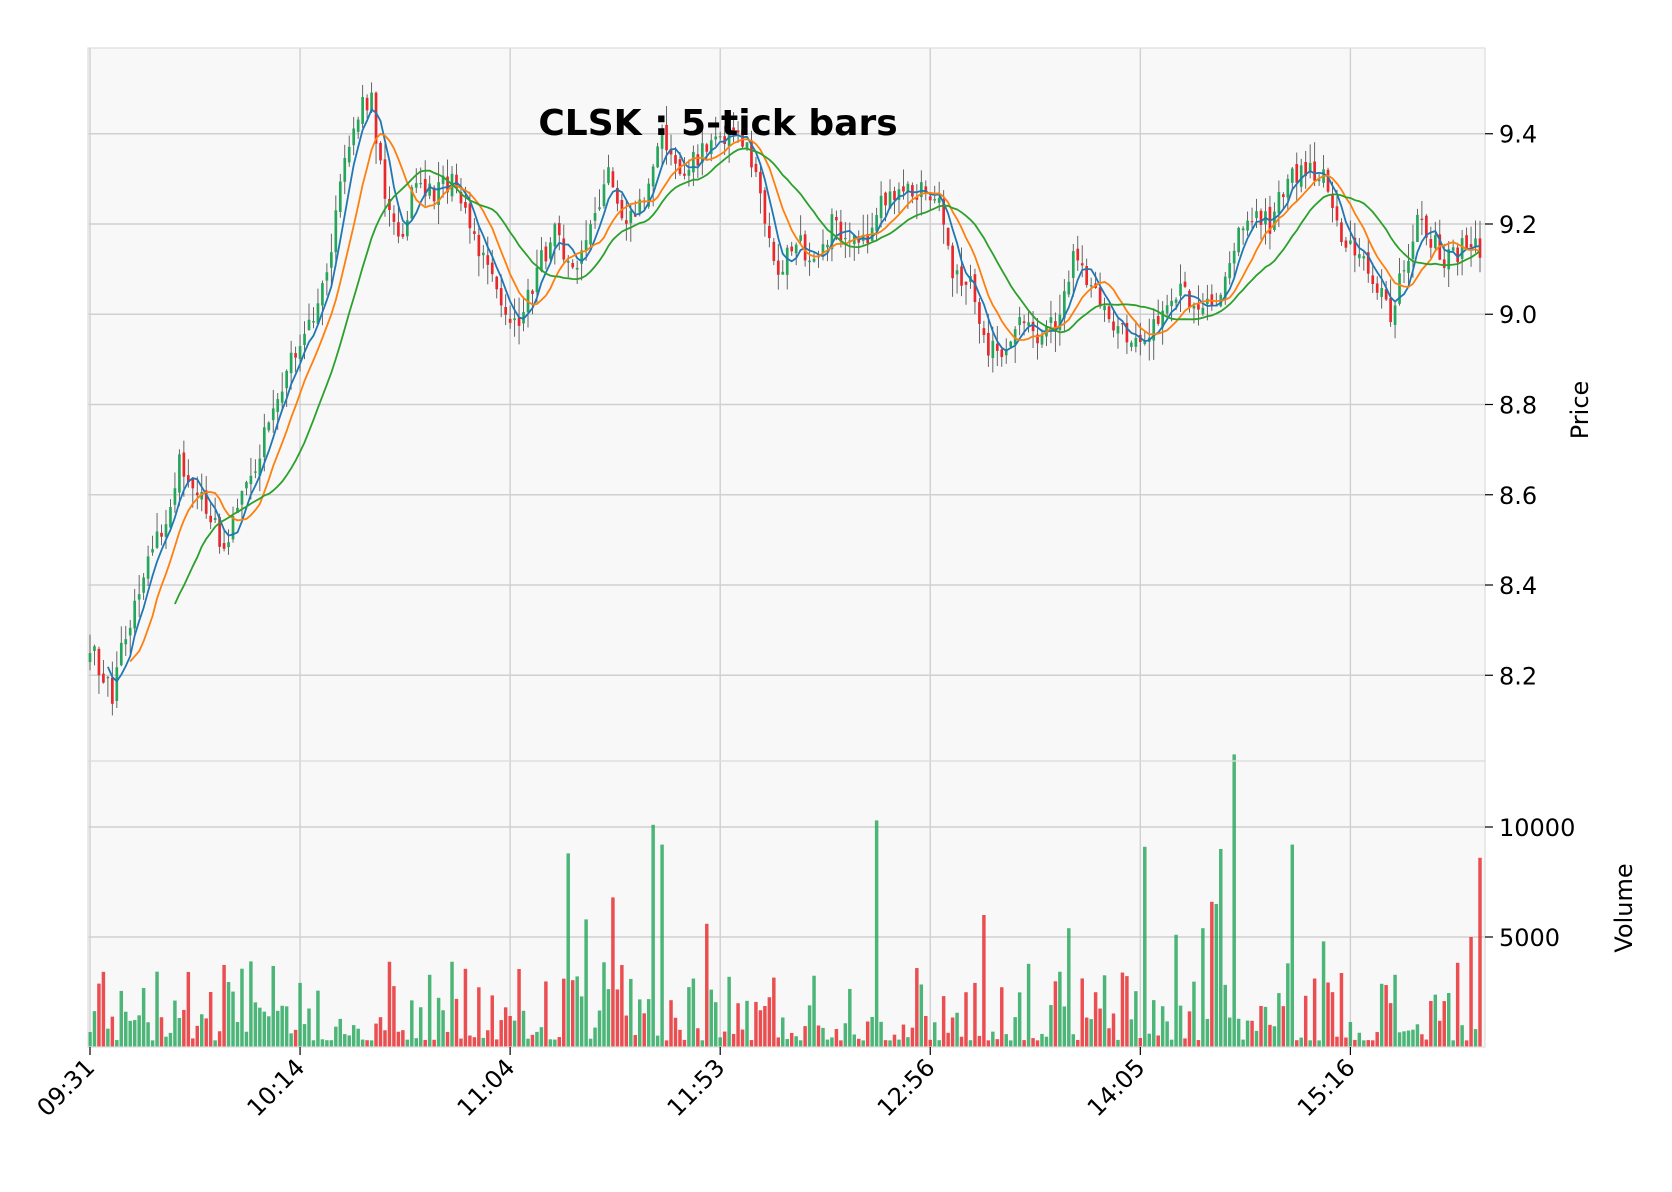 This screenshot has height=1192, width=1672. What do you see at coordinates (1518, 496) in the screenshot?
I see `price-tick-label: 8.6` at bounding box center [1518, 496].